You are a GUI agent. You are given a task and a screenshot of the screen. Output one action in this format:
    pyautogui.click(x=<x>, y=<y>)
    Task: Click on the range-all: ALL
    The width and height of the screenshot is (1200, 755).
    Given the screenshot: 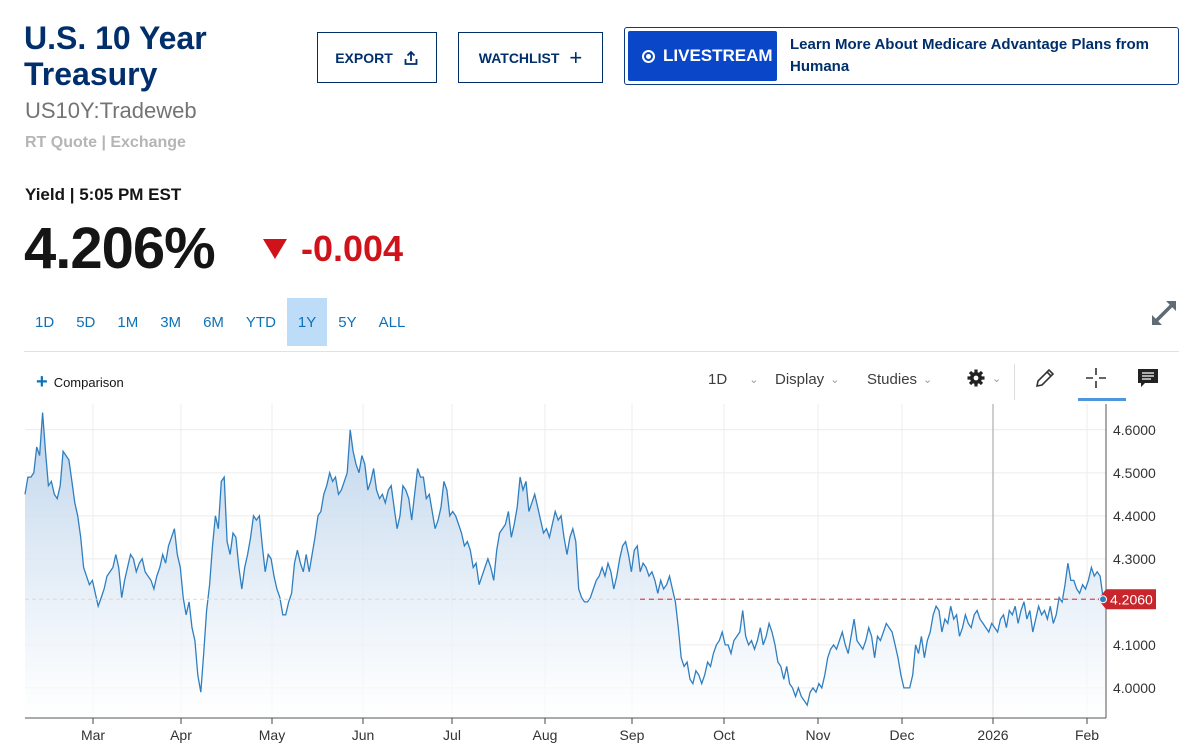 What is the action you would take?
    pyautogui.click(x=392, y=322)
    